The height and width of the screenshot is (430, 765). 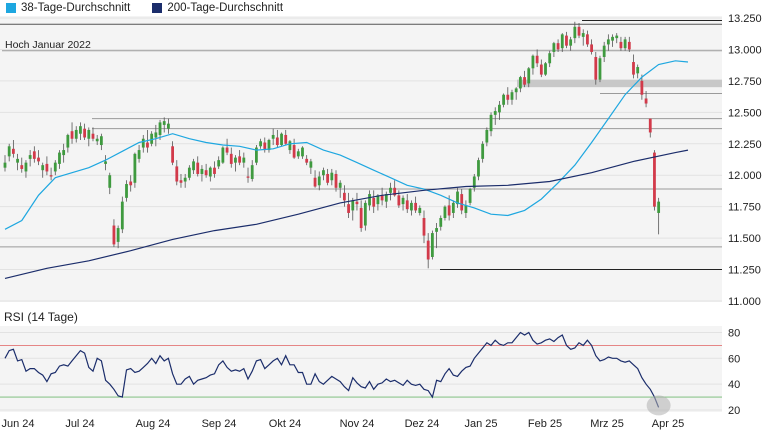 What do you see at coordinates (76, 8) in the screenshot?
I see `legend-label-sma38: 38-Tage-Durchschnitt` at bounding box center [76, 8].